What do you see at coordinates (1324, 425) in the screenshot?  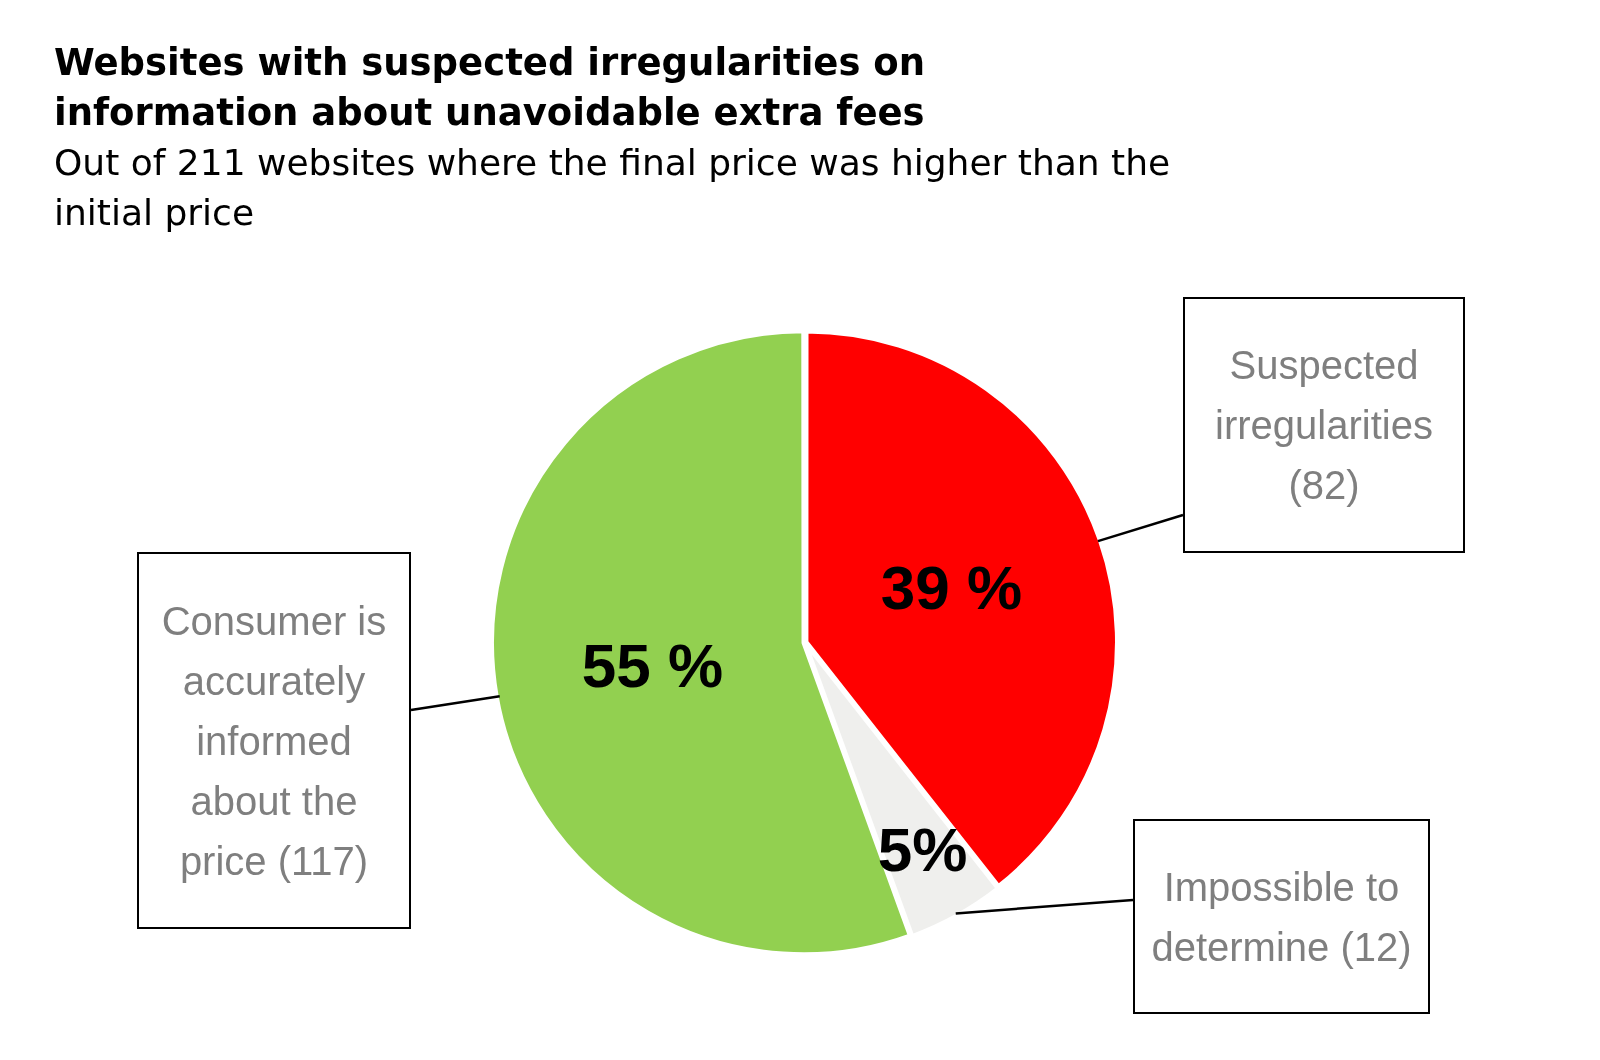 I see `slice-label: Suspected irregularities (82)` at bounding box center [1324, 425].